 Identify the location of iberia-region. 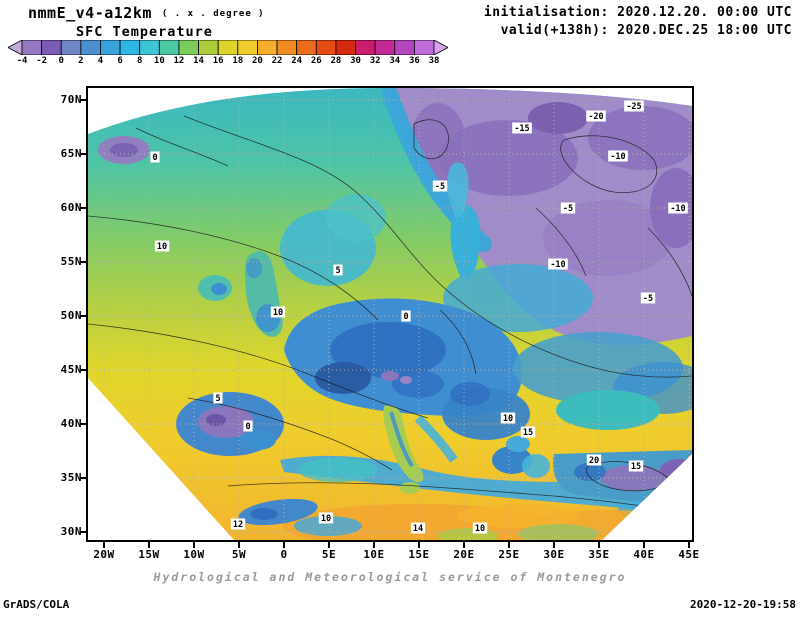
(230, 424).